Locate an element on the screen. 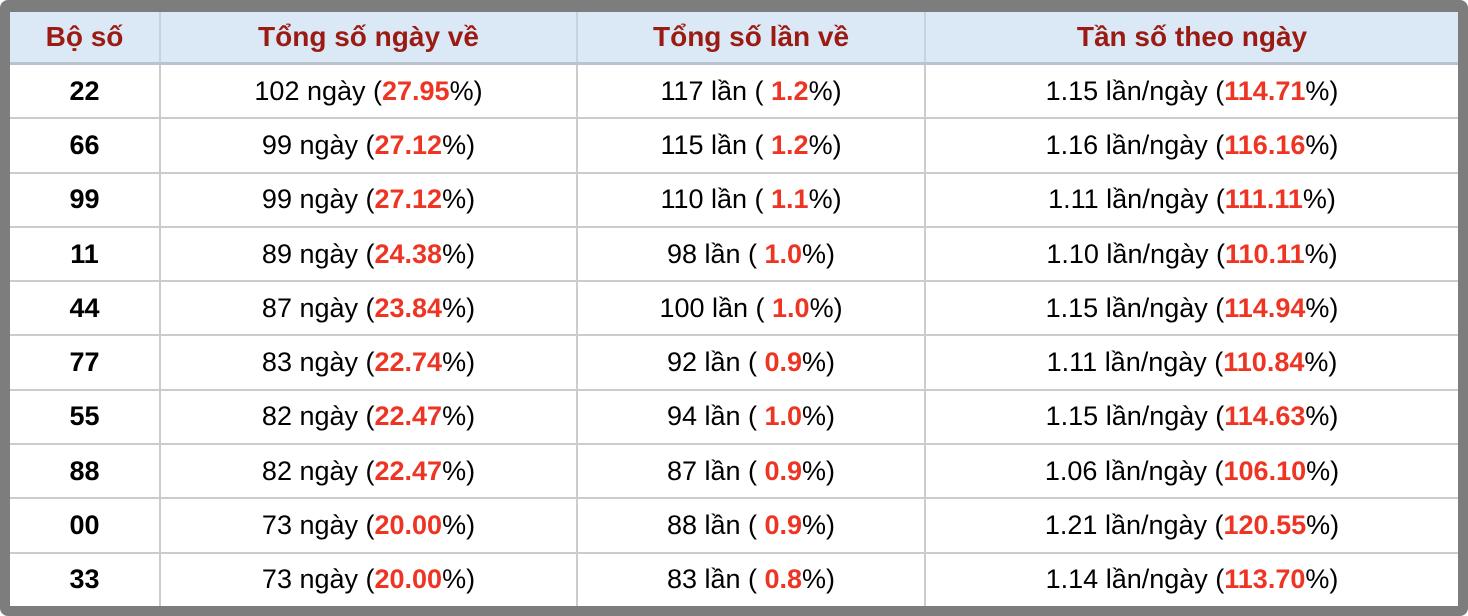  freq-cell: 1.10 lần/ngày (110.11%) is located at coordinates (1191, 253).